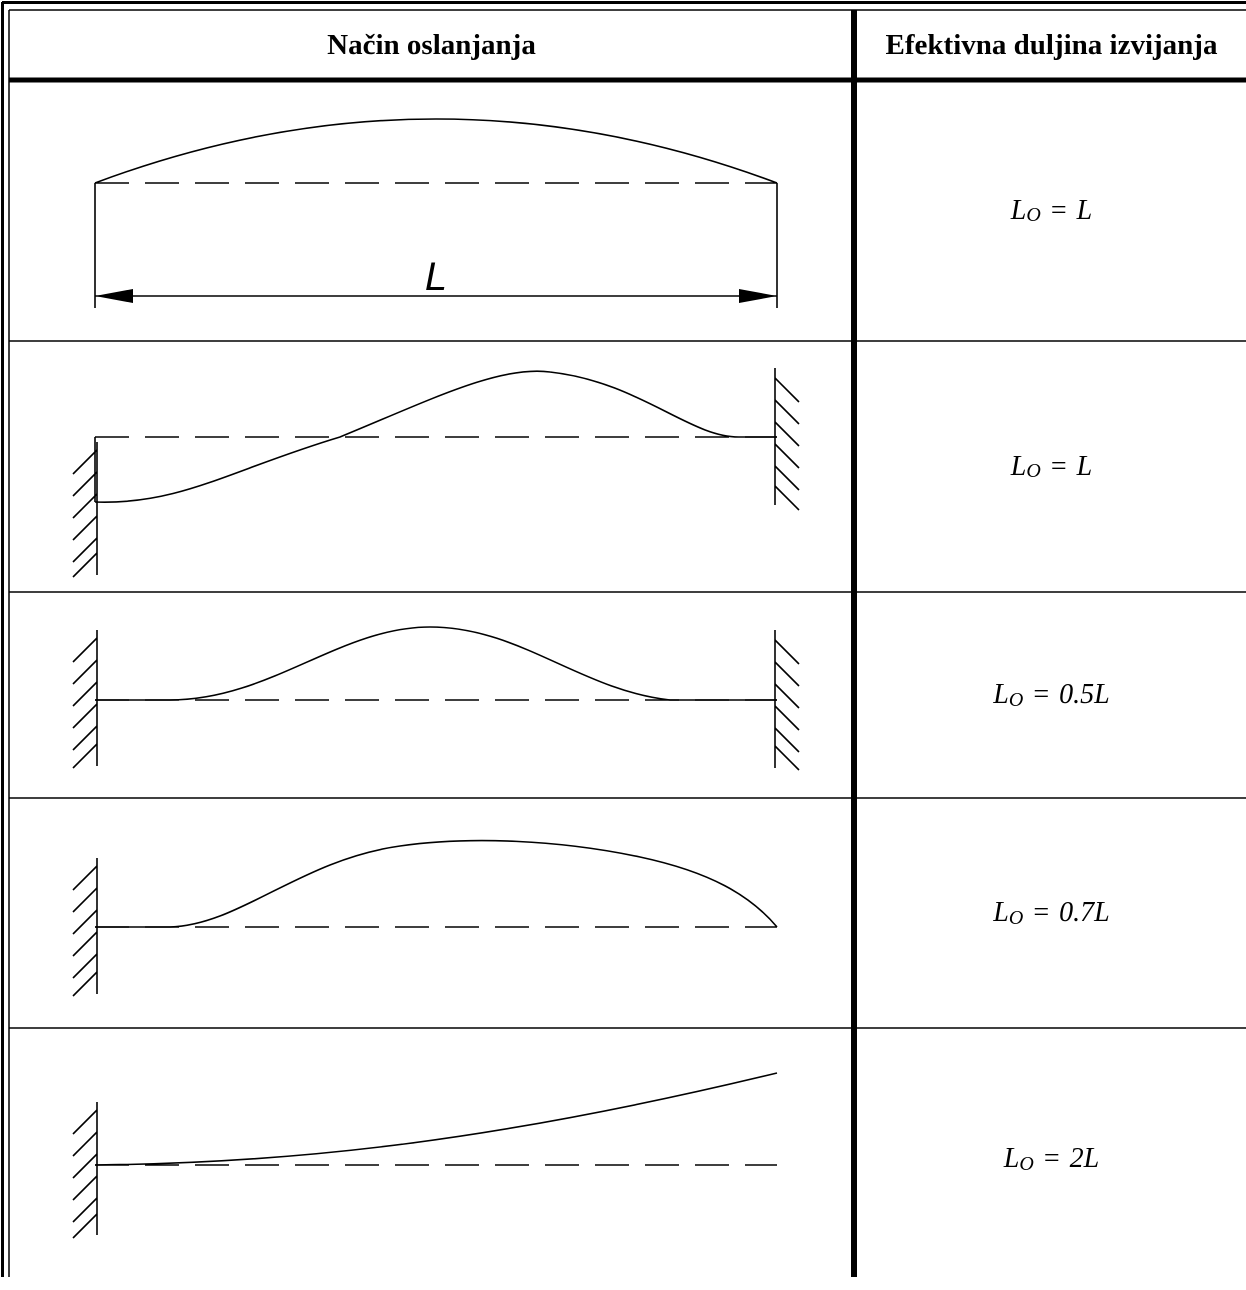 Image resolution: width=1246 pixels, height=1290 pixels. I want to click on diagram-fixed-fixed, so click(436, 698).